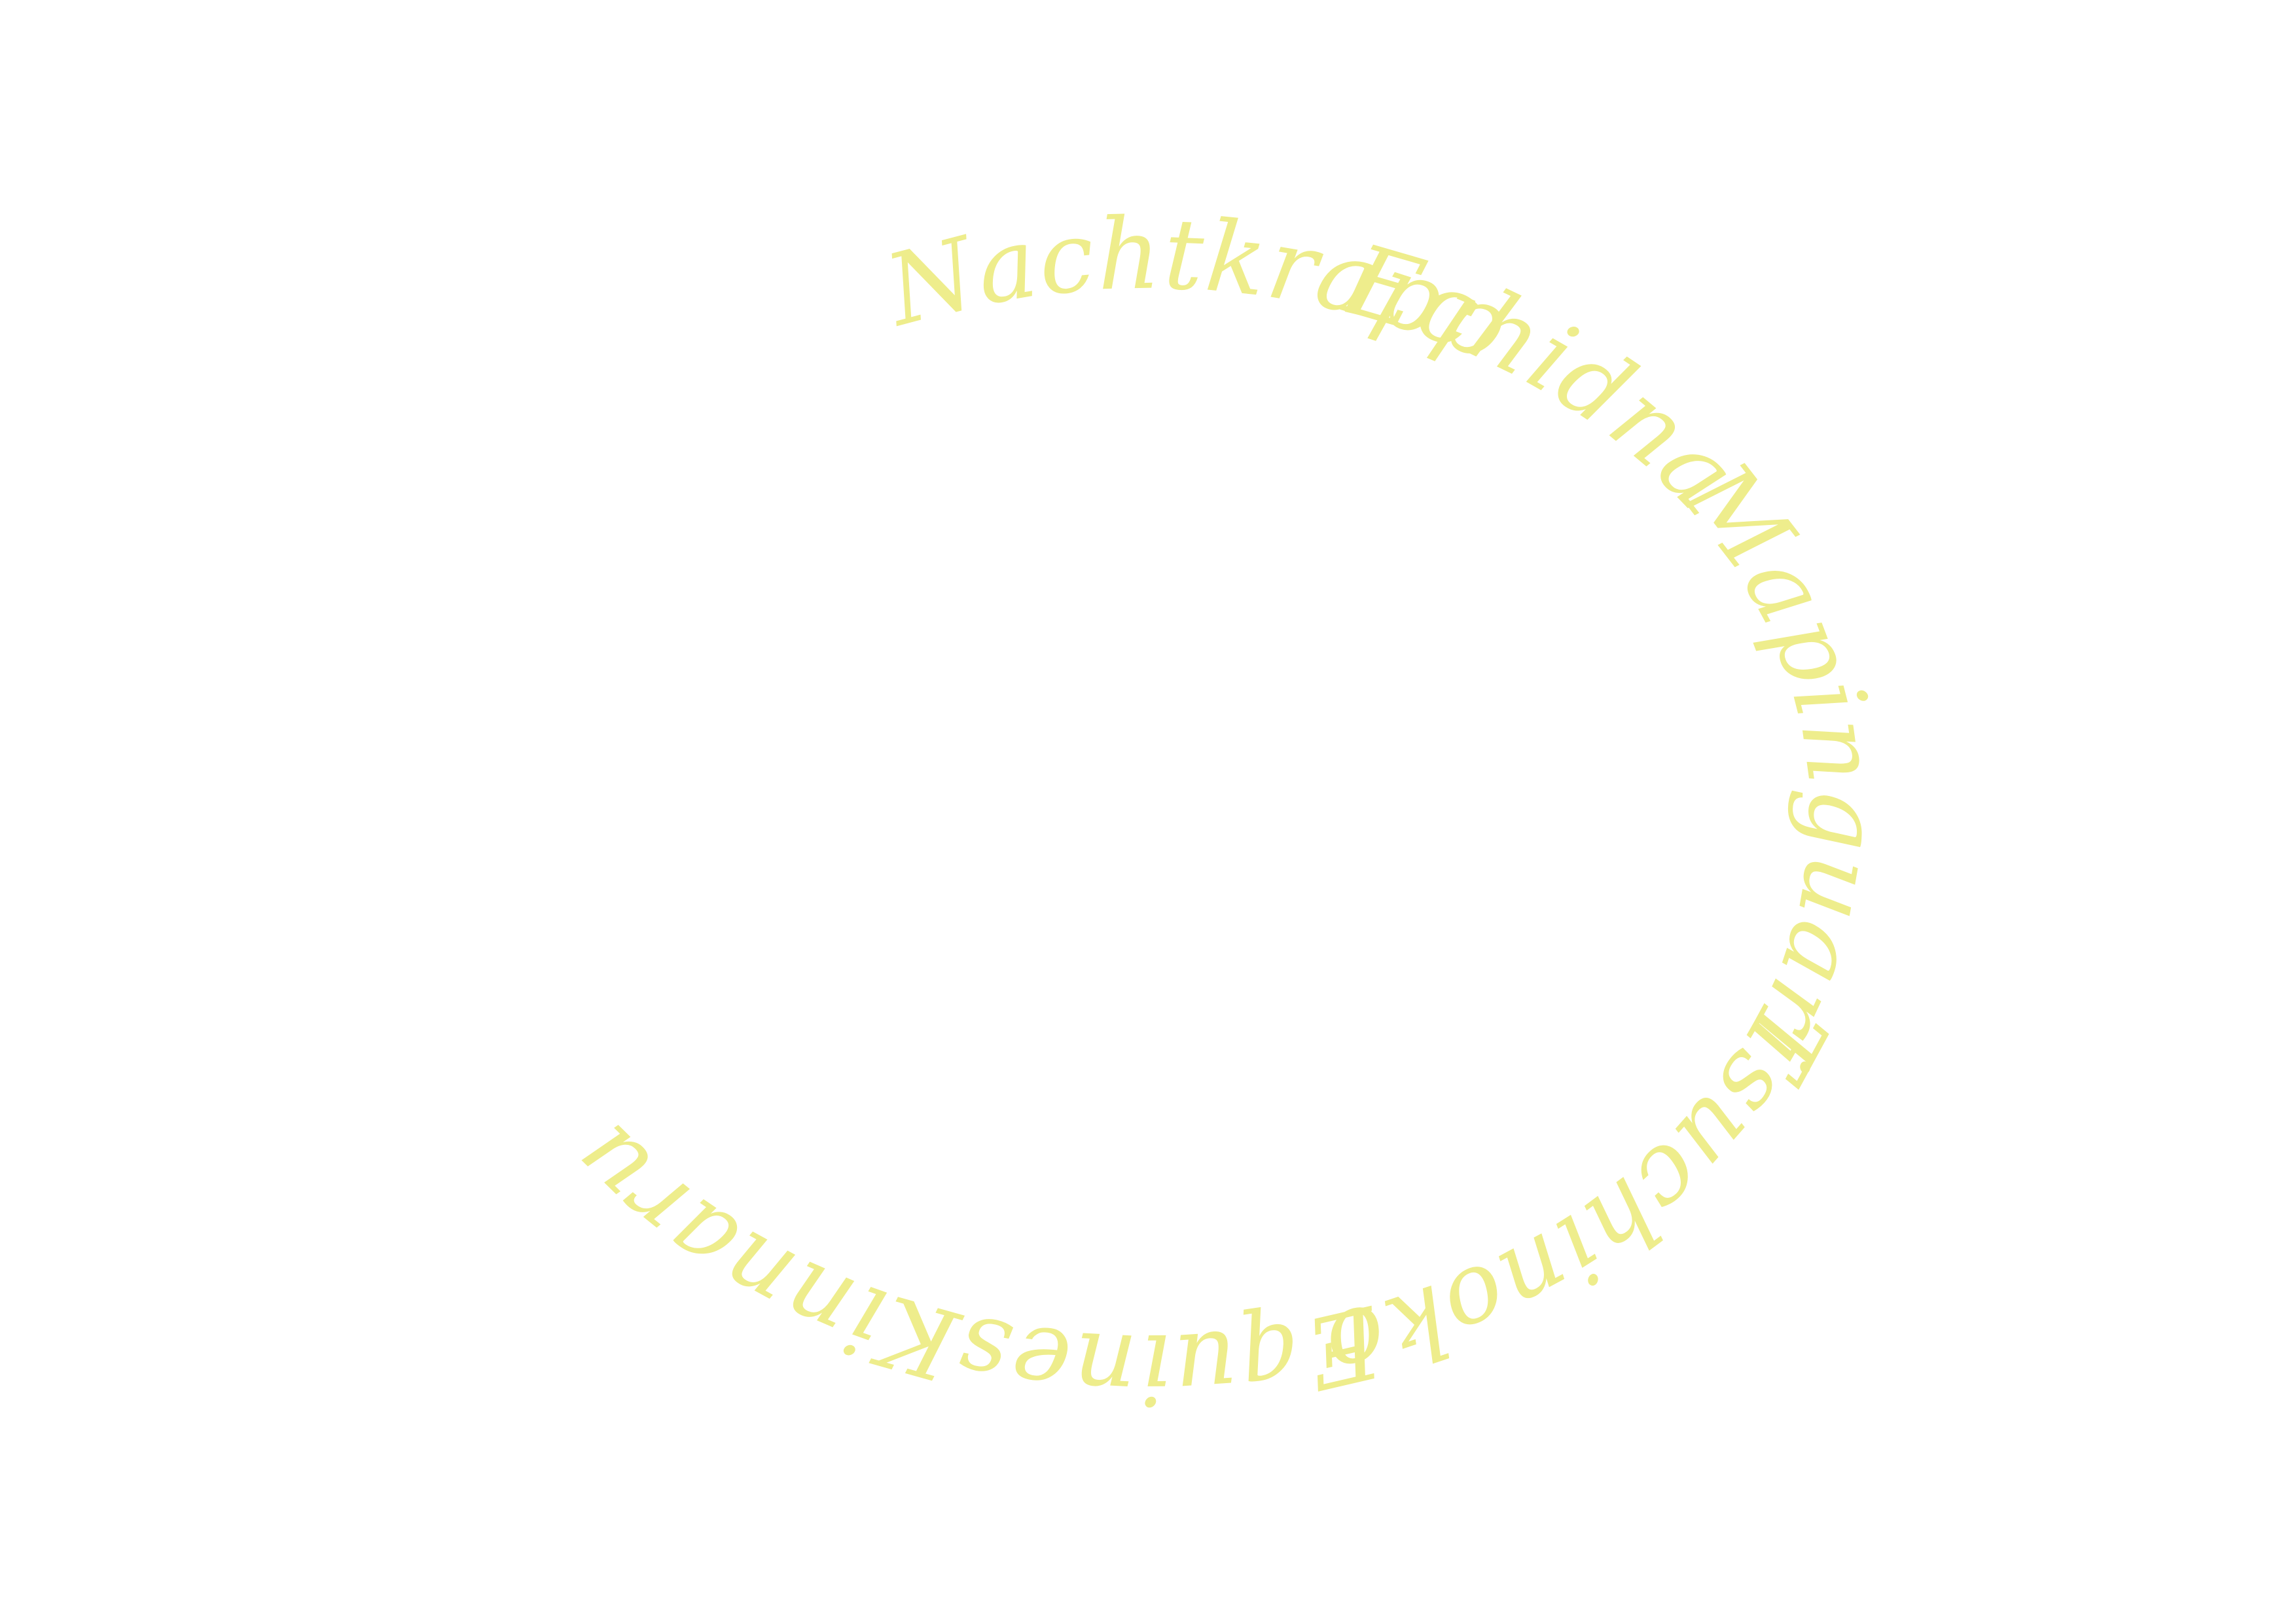 This screenshot has width=2296, height=1624. I want to click on ring-text: Mapinguari, so click(1781, 765).